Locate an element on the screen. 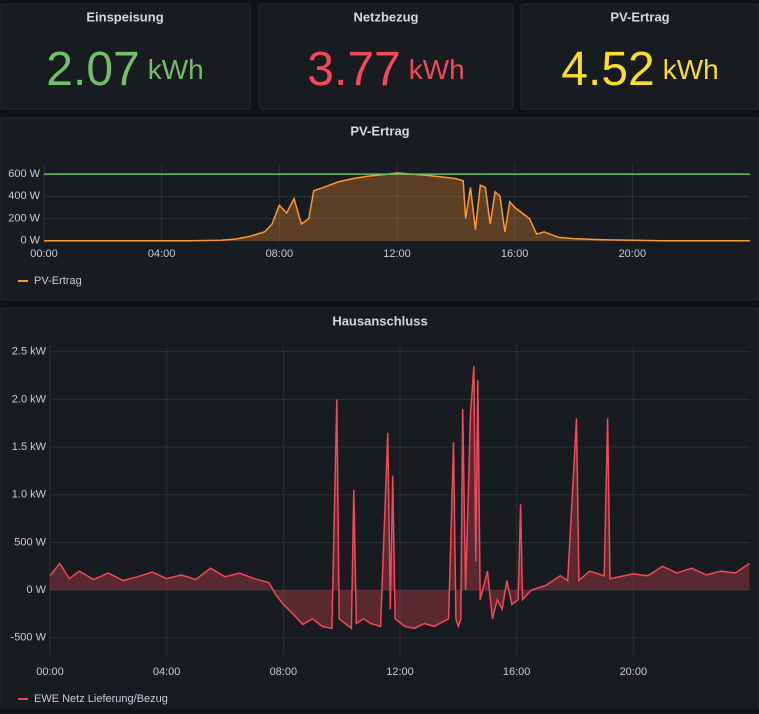  legend-label: PV-Ertrag is located at coordinates (58, 281).